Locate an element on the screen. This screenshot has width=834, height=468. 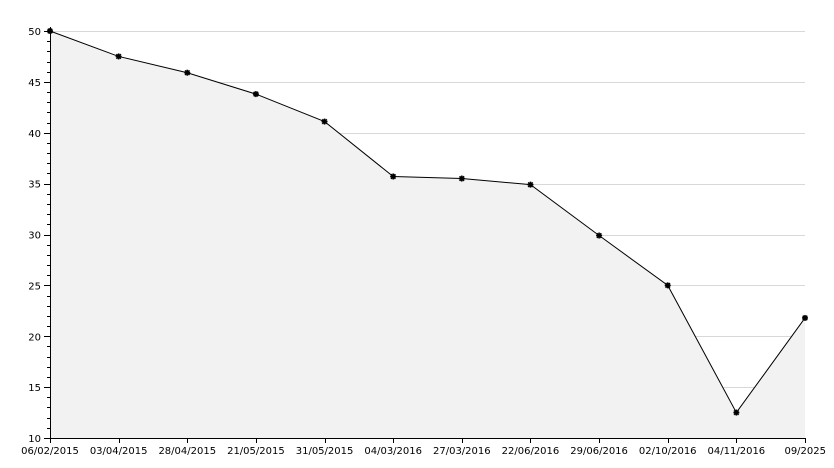
x-tick-label: 09/2025 is located at coordinates (805, 451).